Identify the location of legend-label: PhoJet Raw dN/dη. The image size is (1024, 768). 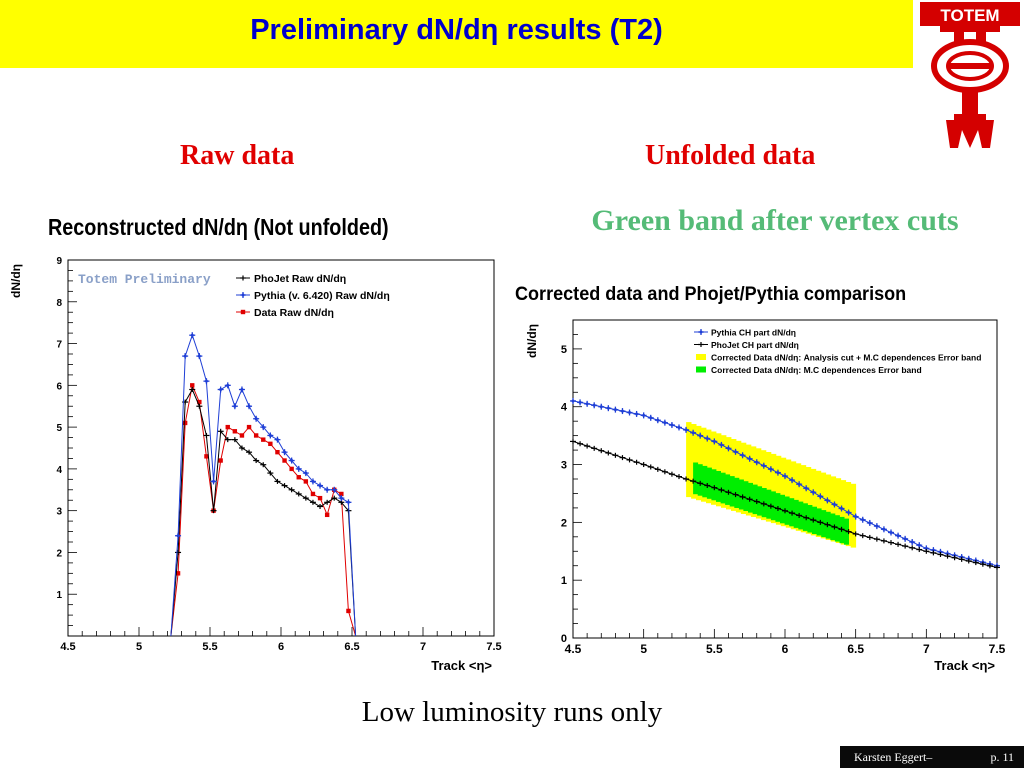
(300, 279).